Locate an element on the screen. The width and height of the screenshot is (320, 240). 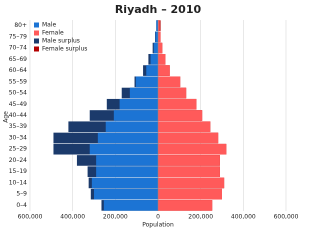
y-tick-label: 40–44 is located at coordinates (18, 115).